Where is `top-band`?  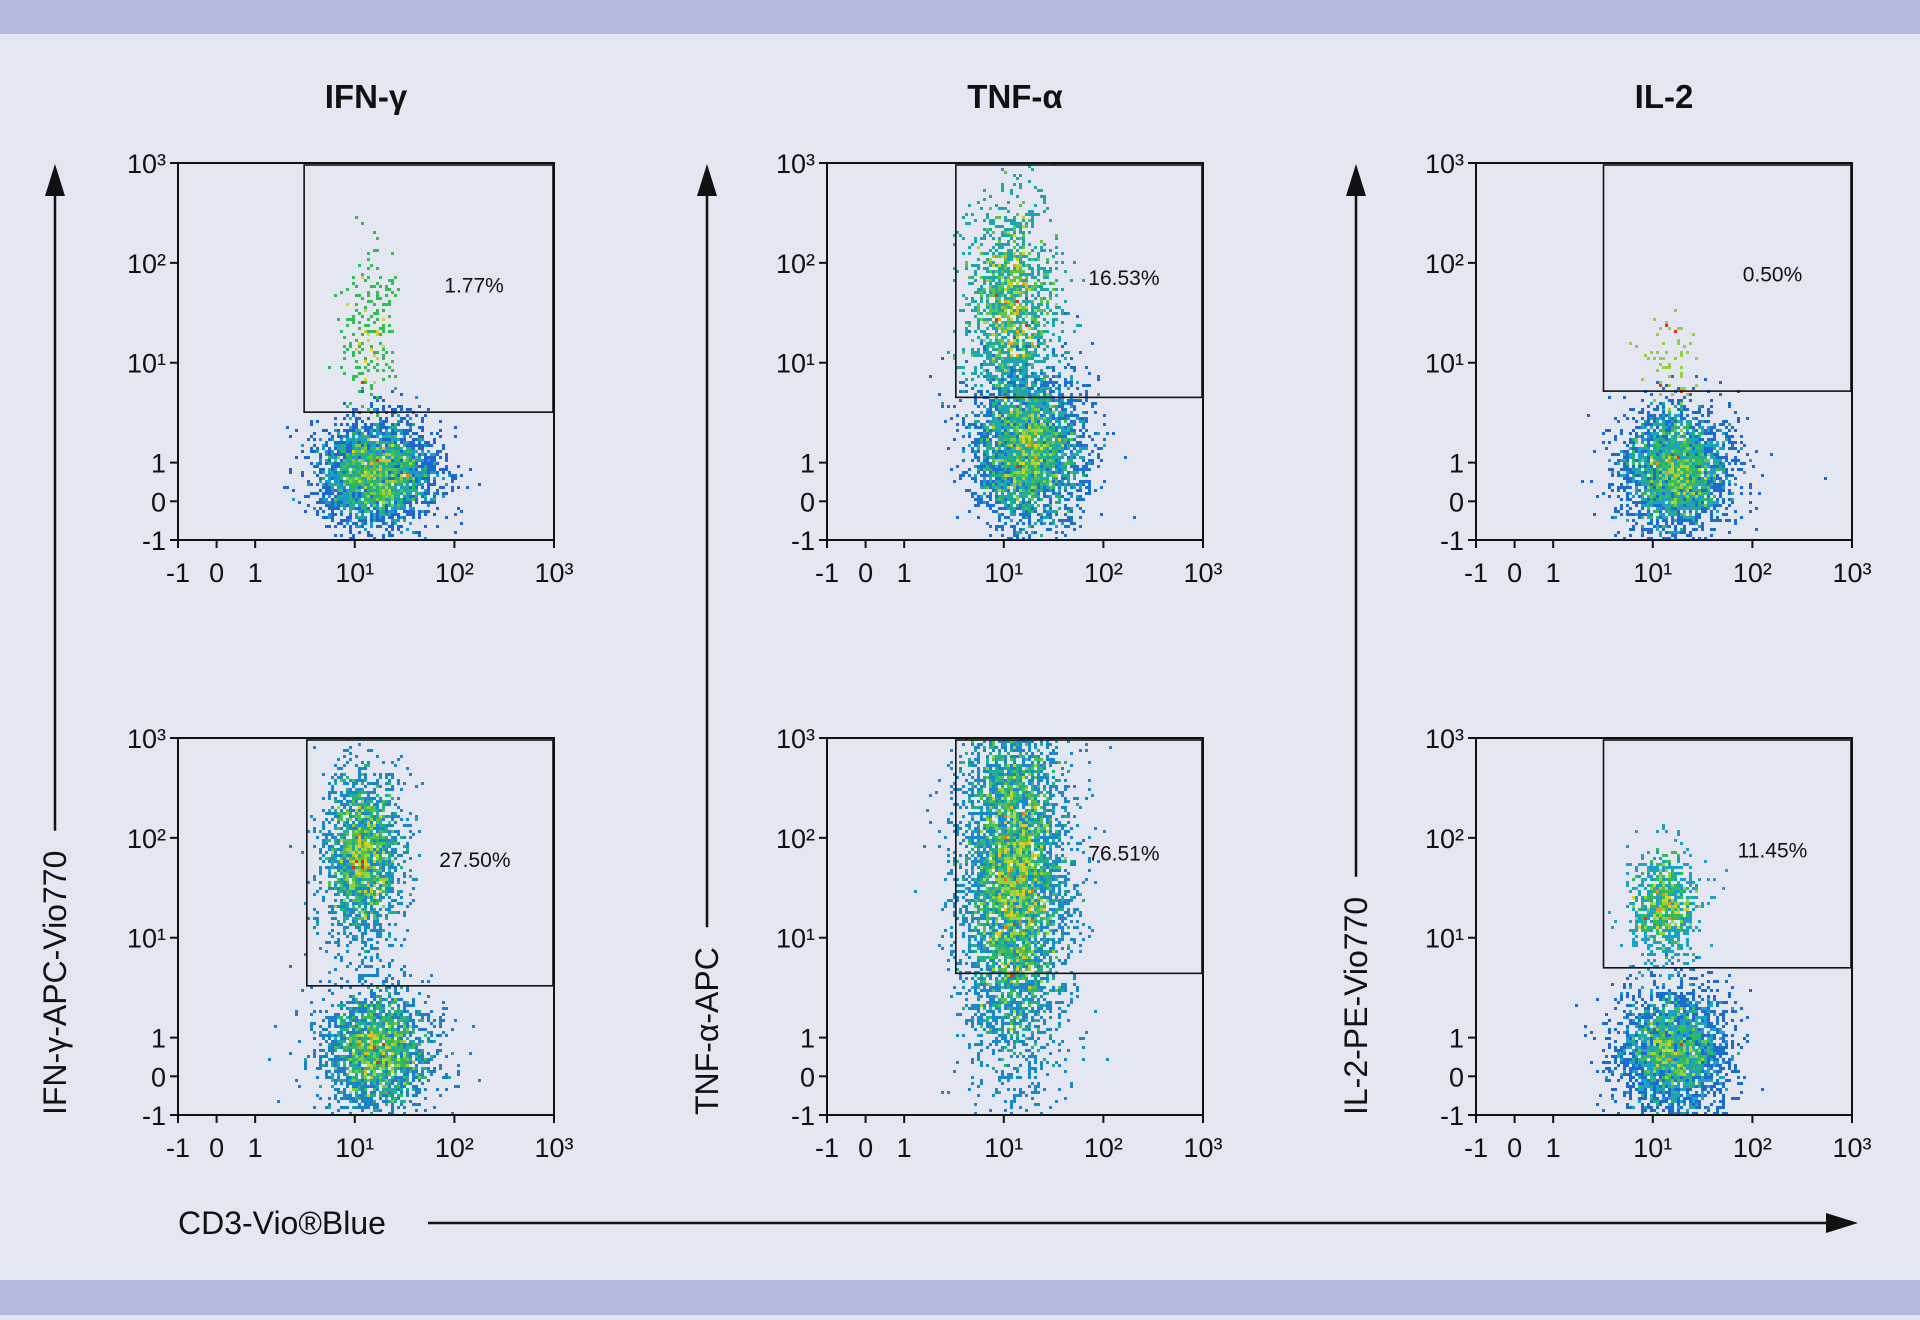
top-band is located at coordinates (960, 17).